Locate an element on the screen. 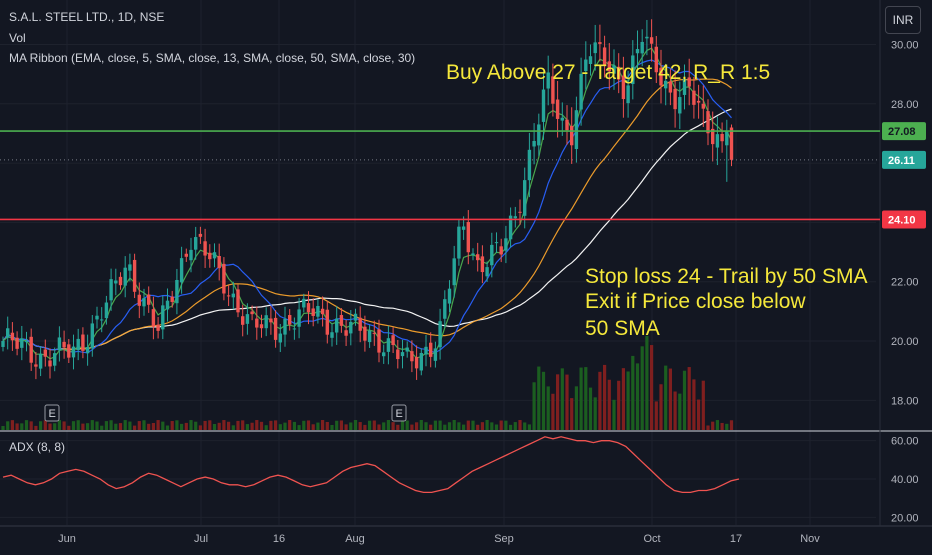 The width and height of the screenshot is (932, 555). adx-tick-label: 40.00 is located at coordinates (905, 480).